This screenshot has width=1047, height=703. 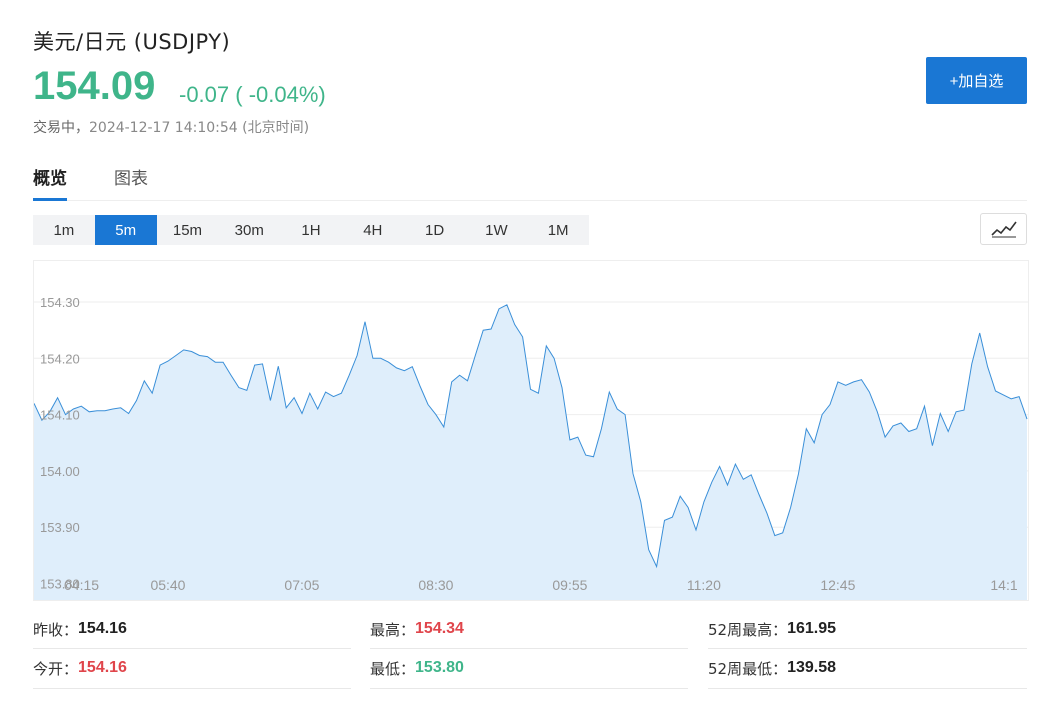 What do you see at coordinates (569, 585) in the screenshot?
I see `x-tick-label: 09:55` at bounding box center [569, 585].